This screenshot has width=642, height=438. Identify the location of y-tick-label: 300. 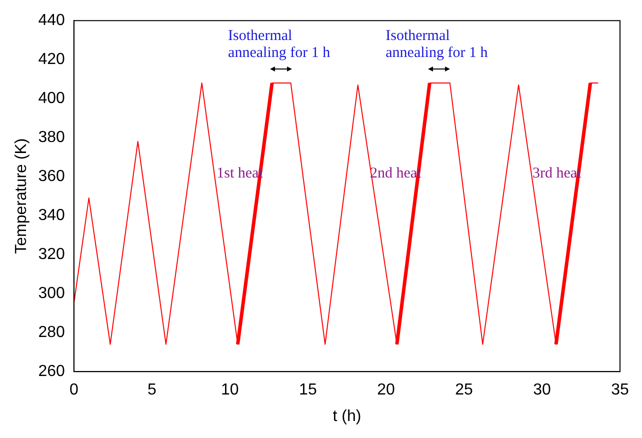
(51, 293).